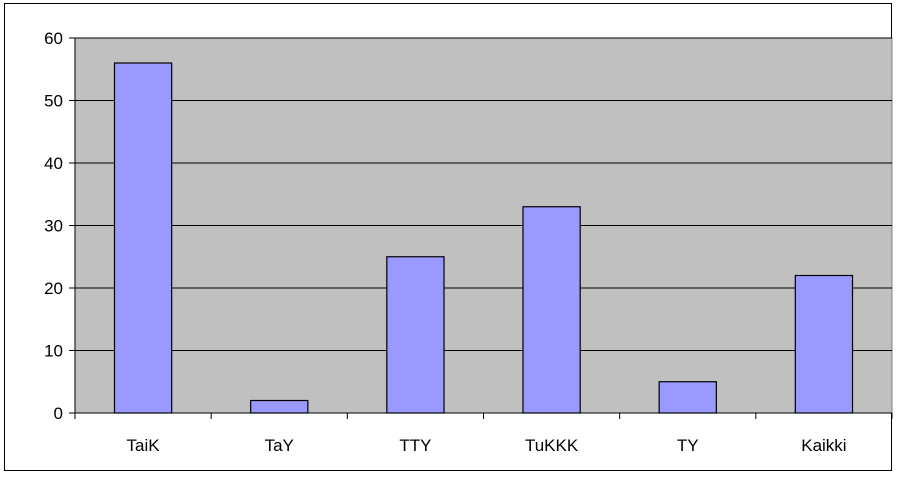 This screenshot has width=900, height=478. What do you see at coordinates (687, 397) in the screenshot?
I see `bar-ty` at bounding box center [687, 397].